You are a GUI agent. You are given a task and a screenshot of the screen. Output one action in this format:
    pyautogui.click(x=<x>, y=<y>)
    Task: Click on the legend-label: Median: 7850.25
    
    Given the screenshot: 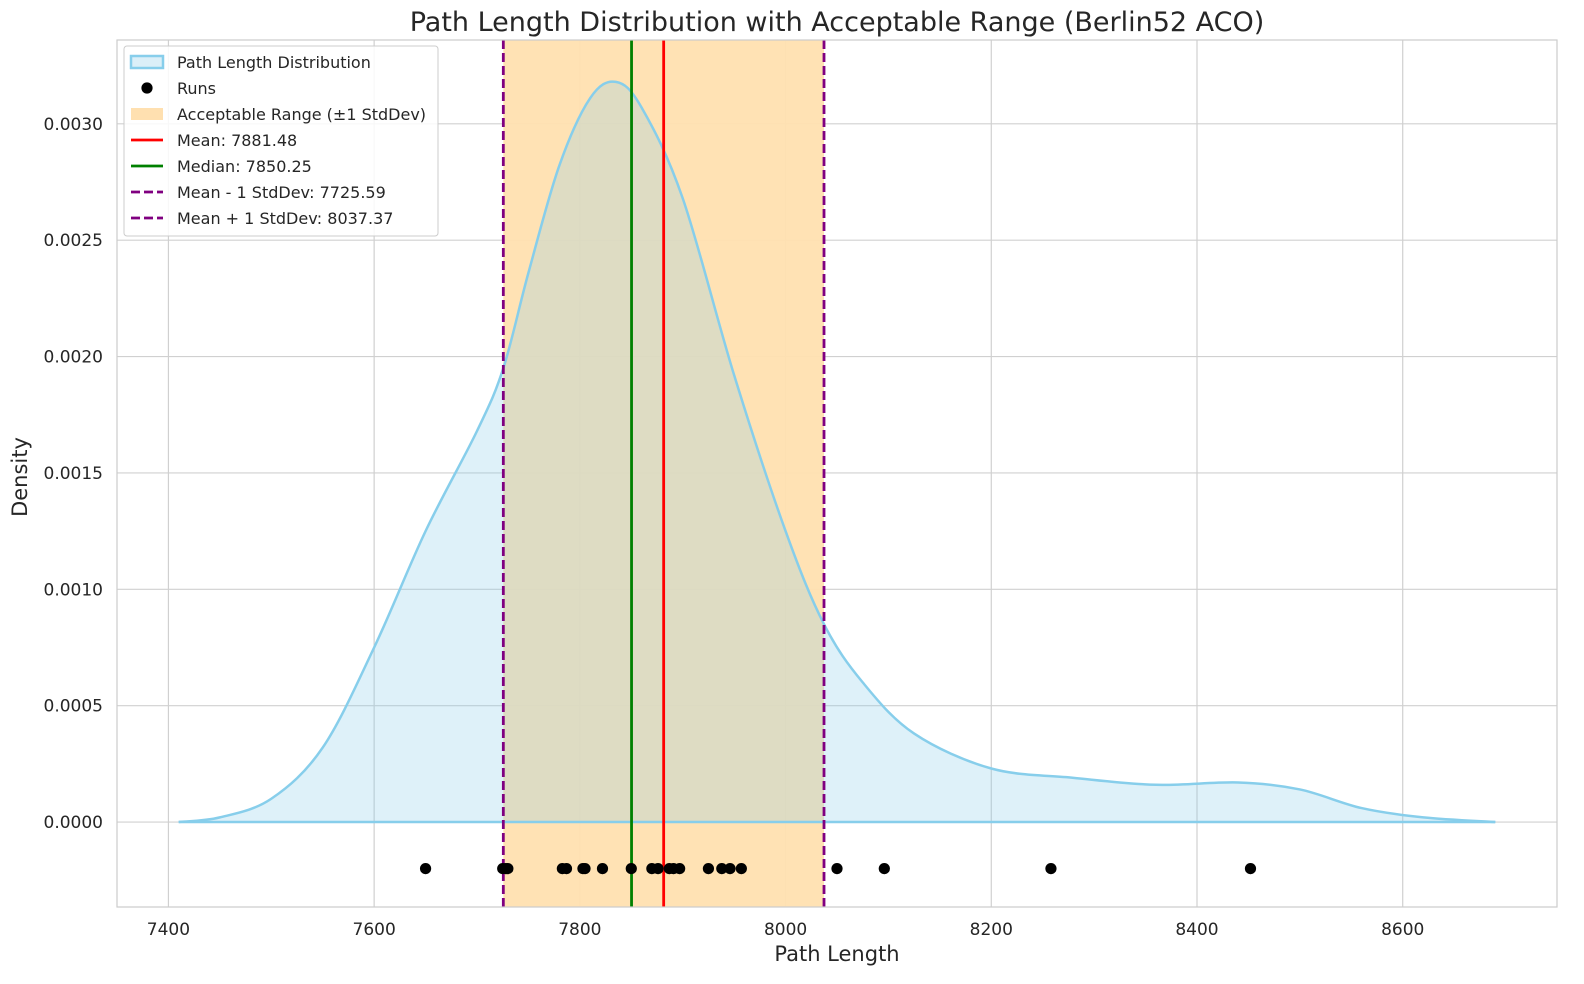 What is the action you would take?
    pyautogui.click(x=244, y=166)
    